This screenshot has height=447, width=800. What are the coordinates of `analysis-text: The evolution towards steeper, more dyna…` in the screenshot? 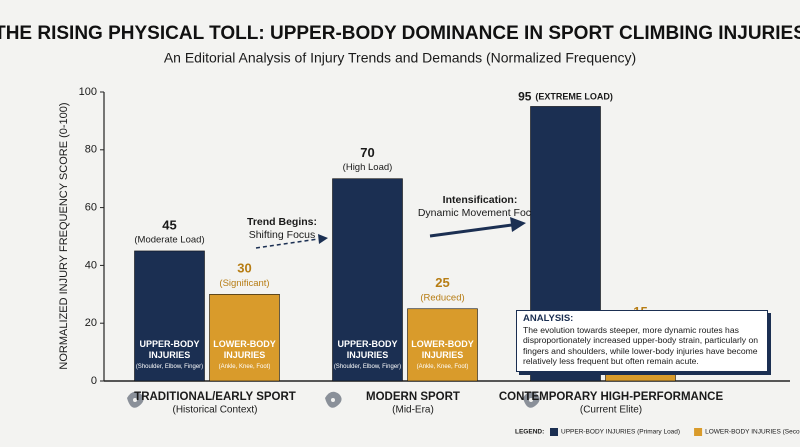 It's located at (641, 345).